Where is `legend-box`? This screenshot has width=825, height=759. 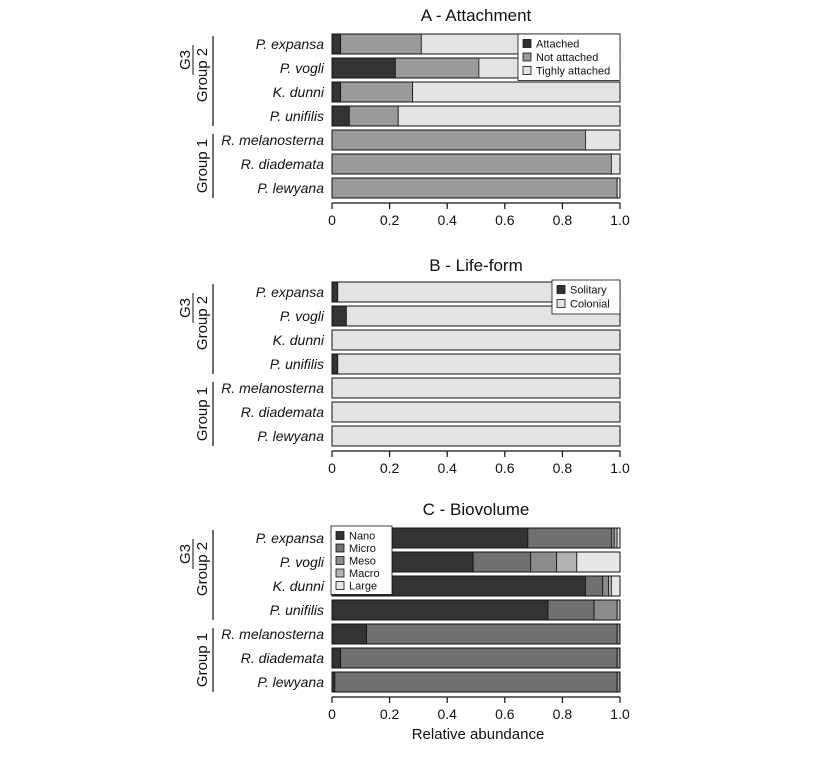 legend-box is located at coordinates (569, 57).